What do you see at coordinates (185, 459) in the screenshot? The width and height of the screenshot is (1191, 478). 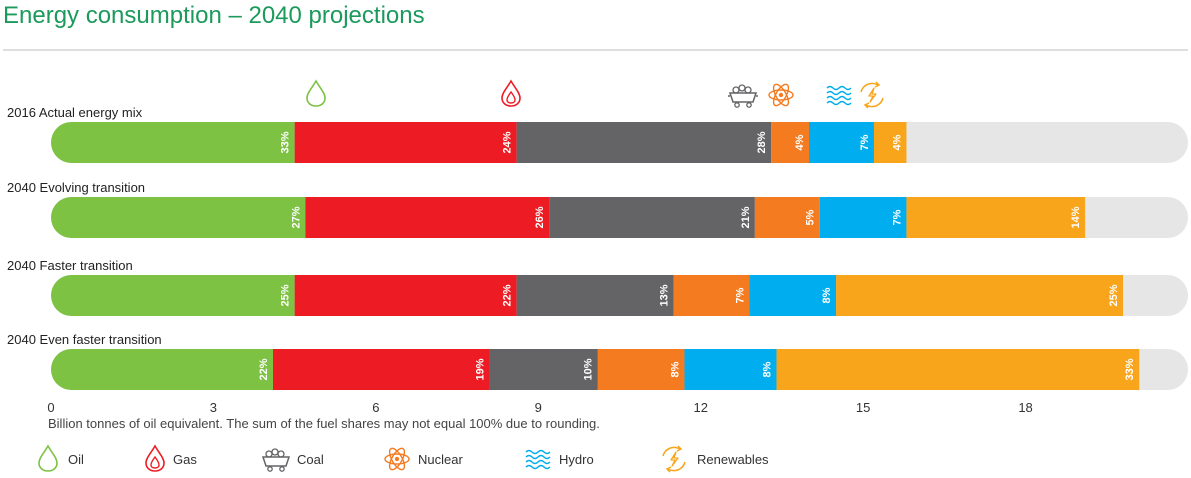 I see `legend-label-gas: Gas` at bounding box center [185, 459].